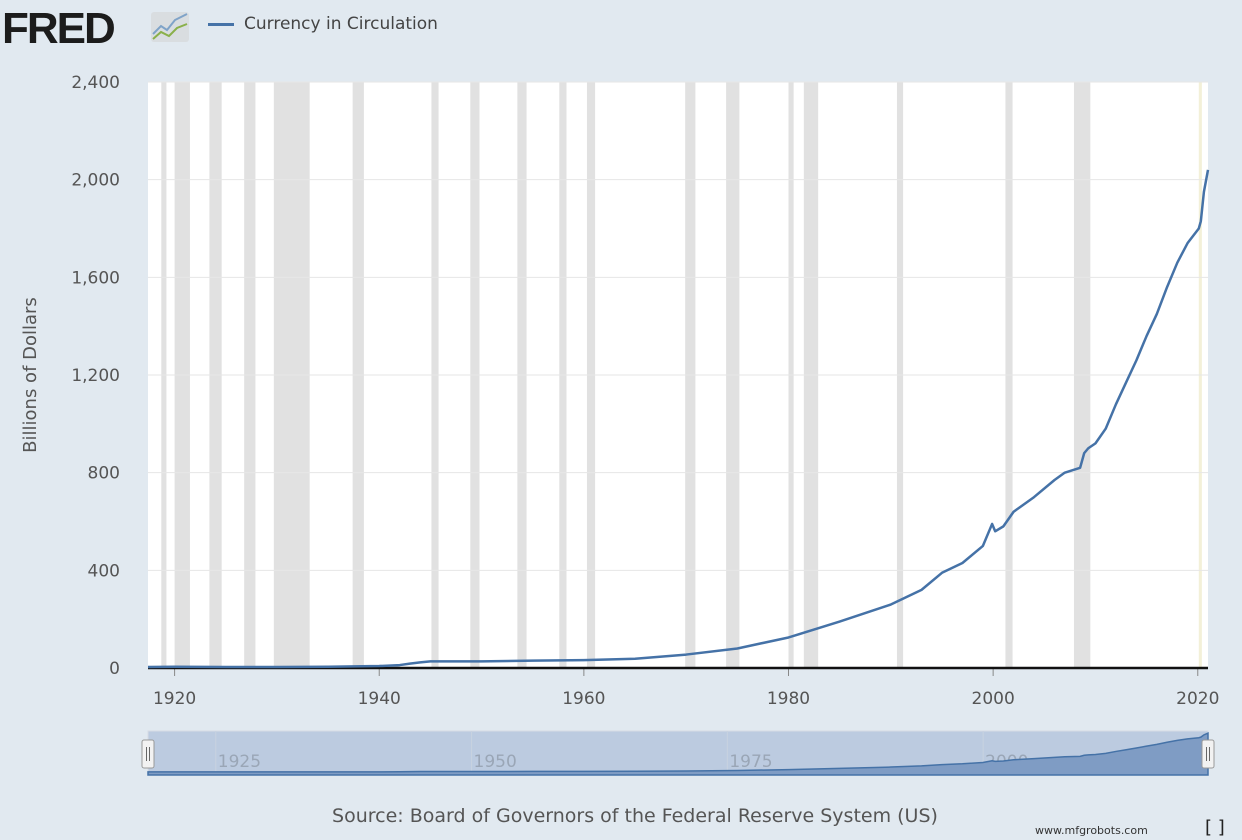 Image resolution: width=1242 pixels, height=840 pixels. I want to click on navigator-series, so click(678, 754).